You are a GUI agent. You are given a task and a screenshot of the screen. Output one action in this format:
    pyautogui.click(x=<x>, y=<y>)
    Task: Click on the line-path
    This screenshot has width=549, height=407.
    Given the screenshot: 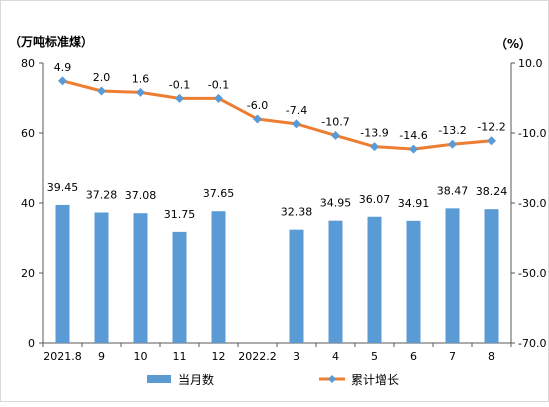 What is the action you would take?
    pyautogui.click(x=277, y=115)
    